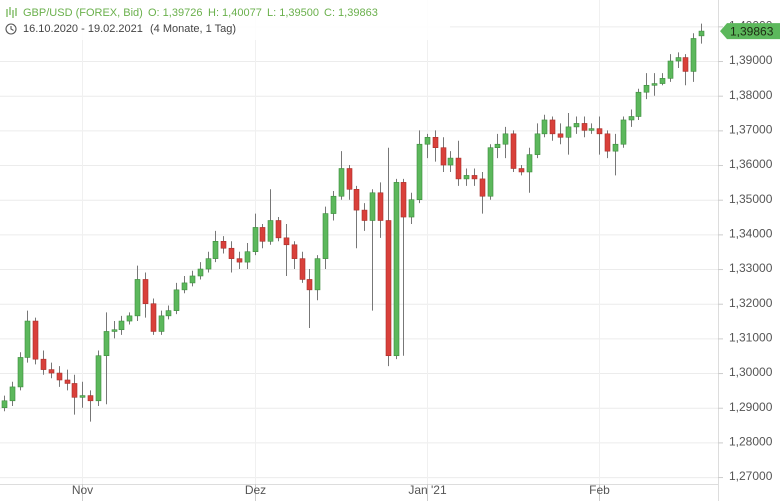 This screenshot has width=780, height=501. What do you see at coordinates (427, 490) in the screenshot?
I see `x-tick-label: Jan '21` at bounding box center [427, 490].